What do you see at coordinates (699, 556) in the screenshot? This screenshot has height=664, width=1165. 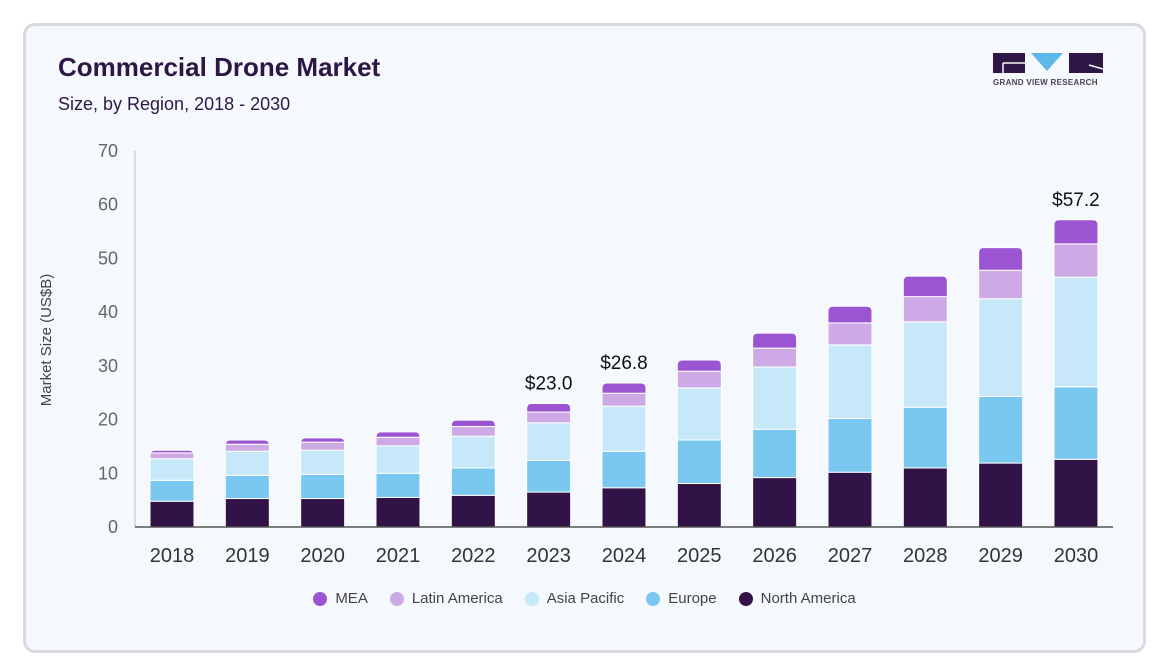 I see `x-tick-label: 2025` at bounding box center [699, 556].